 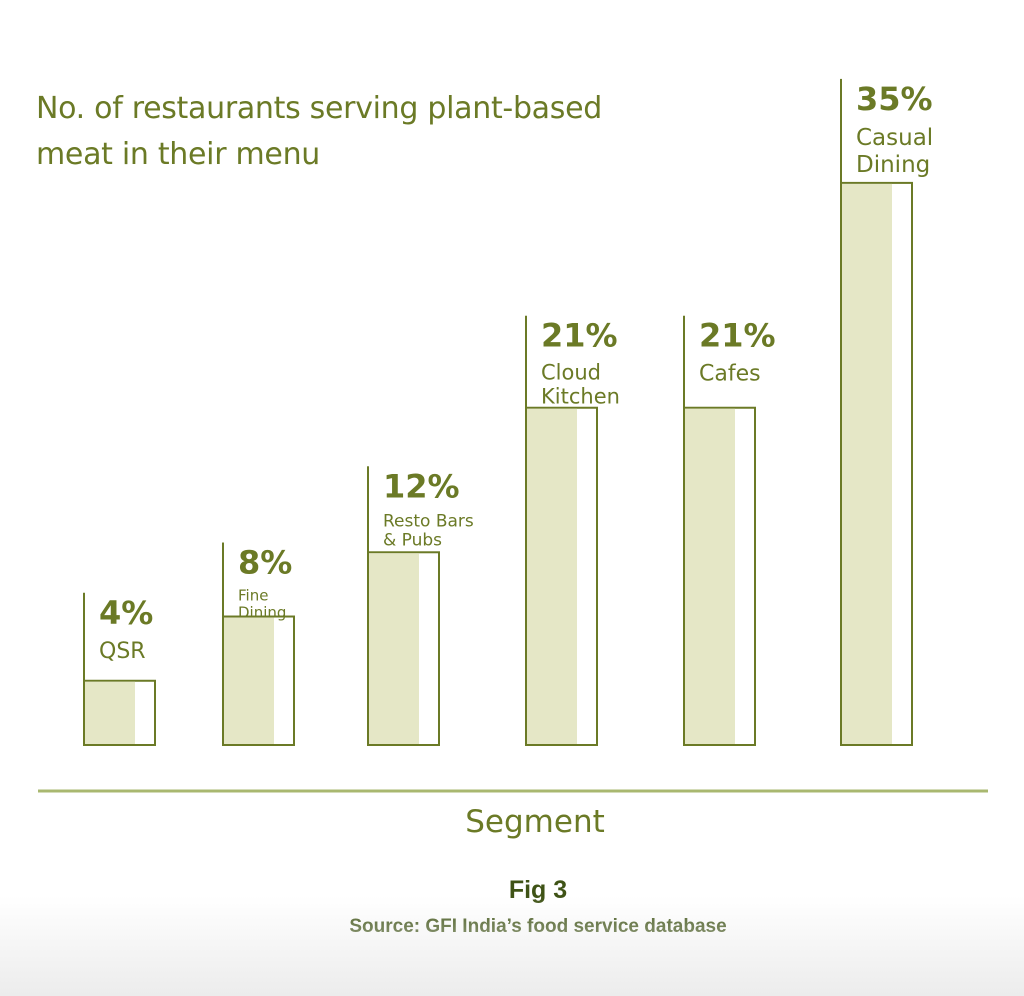 I want to click on bar-category-label: Fine, so click(x=253, y=596).